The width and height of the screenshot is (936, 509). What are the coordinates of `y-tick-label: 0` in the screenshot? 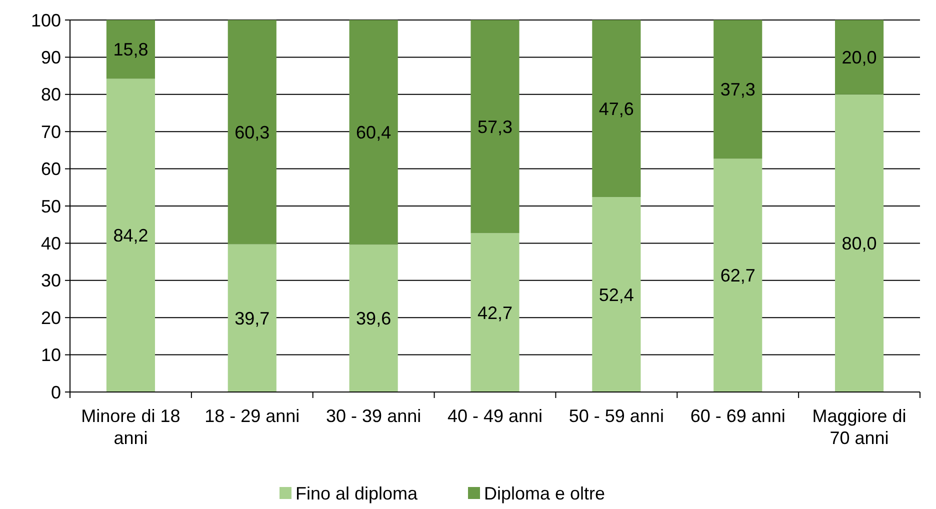 It's located at (55, 392).